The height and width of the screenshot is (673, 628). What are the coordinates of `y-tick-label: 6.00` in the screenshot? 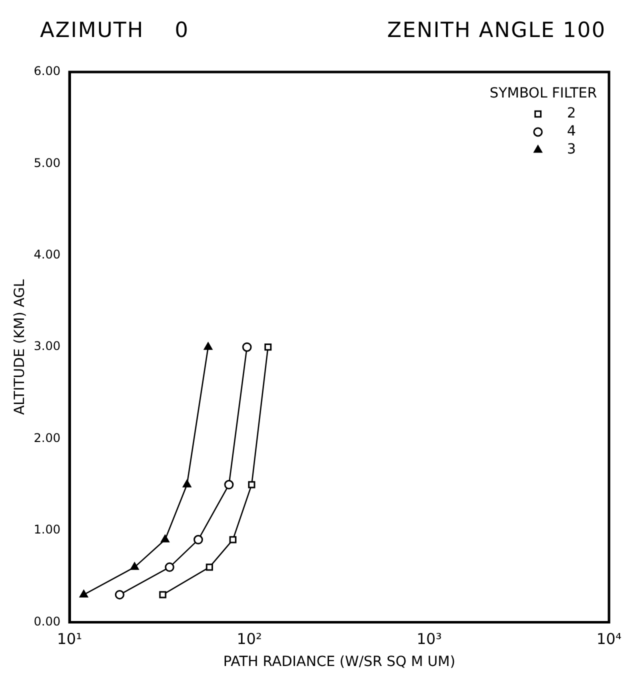 It's located at (47, 71).